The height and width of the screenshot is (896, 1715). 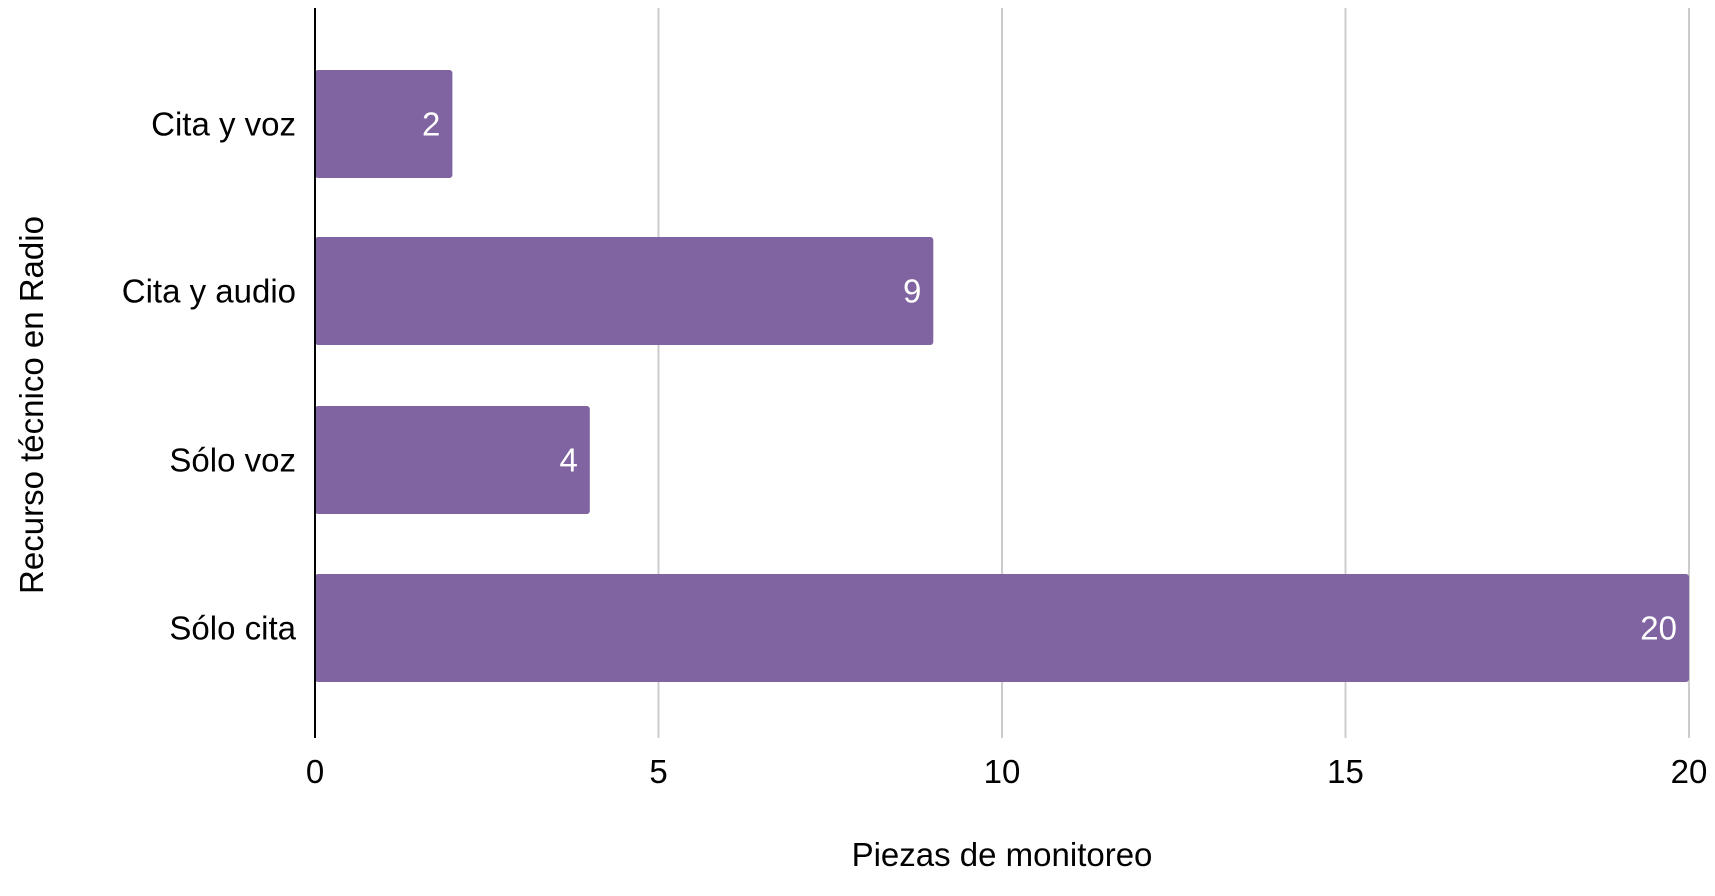 What do you see at coordinates (658, 771) in the screenshot?
I see `x-tick-label-5: 5` at bounding box center [658, 771].